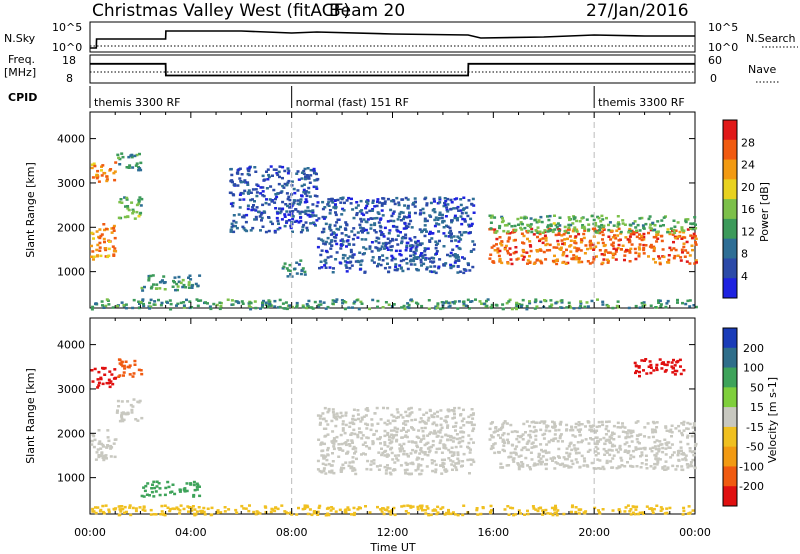 Image resolution: width=800 pixels, height=554 pixels. Describe the element at coordinates (764, 212) in the screenshot. I see `power-colorbar-label: Power [dB]` at that location.